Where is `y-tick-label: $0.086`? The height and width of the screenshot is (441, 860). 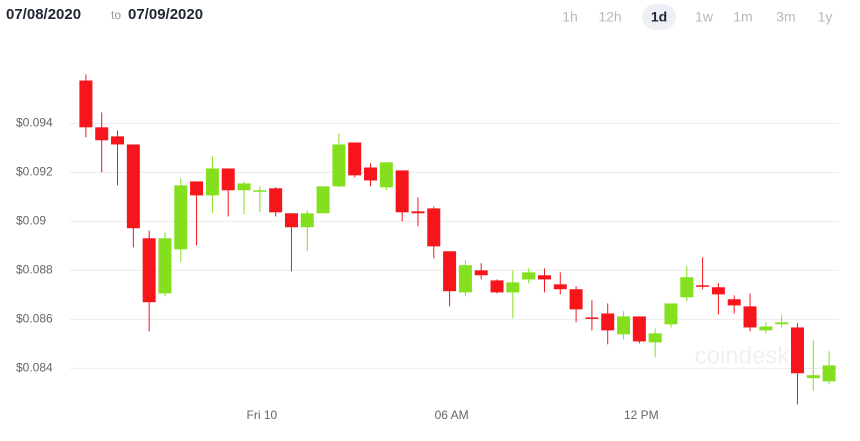 y-tick-label: $0.086 is located at coordinates (34, 319).